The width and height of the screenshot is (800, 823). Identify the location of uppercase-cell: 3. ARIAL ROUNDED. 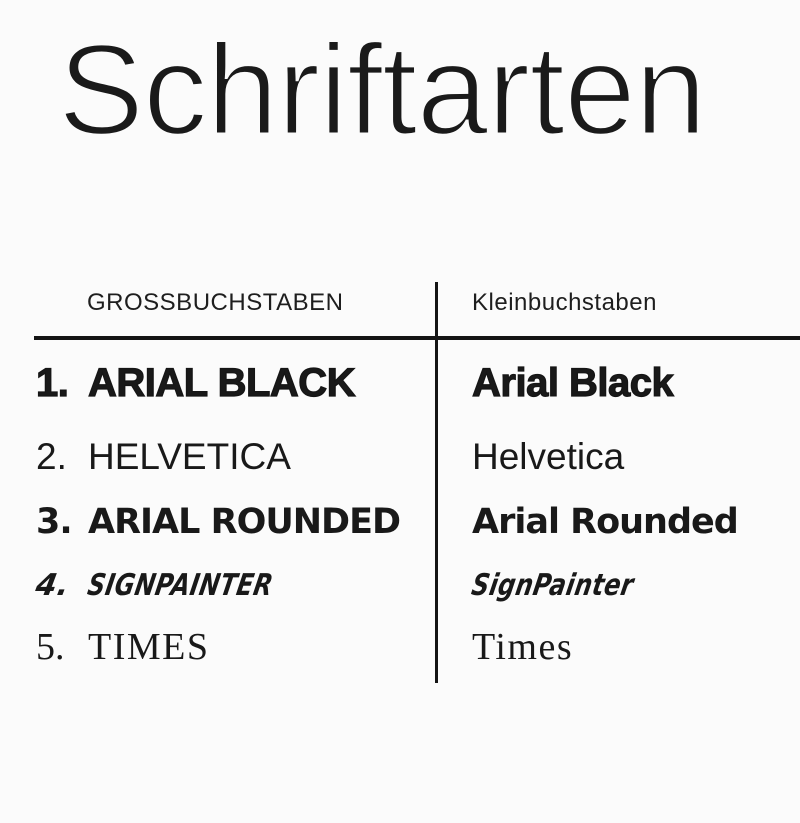
(219, 522).